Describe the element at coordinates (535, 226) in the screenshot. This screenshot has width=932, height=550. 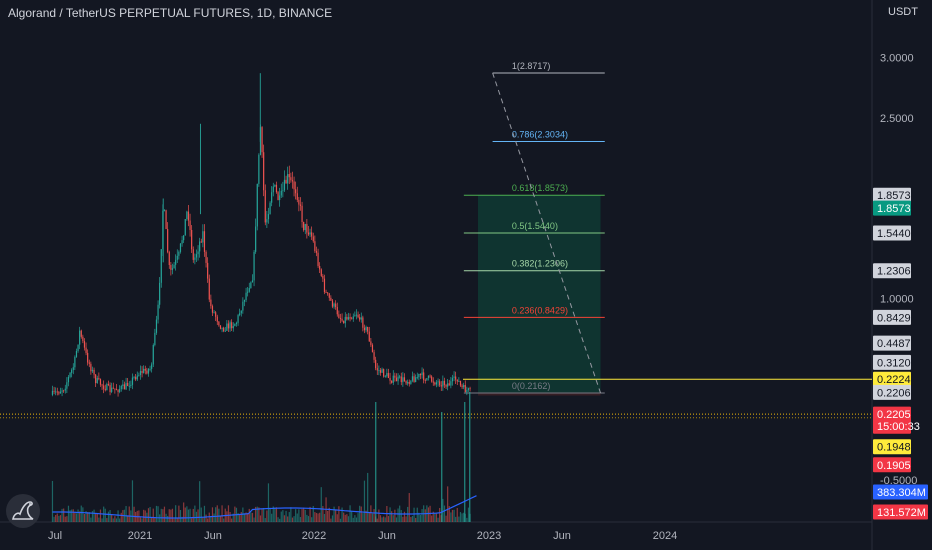
I see `fib-level-label: 0.5(1.5440)` at that location.